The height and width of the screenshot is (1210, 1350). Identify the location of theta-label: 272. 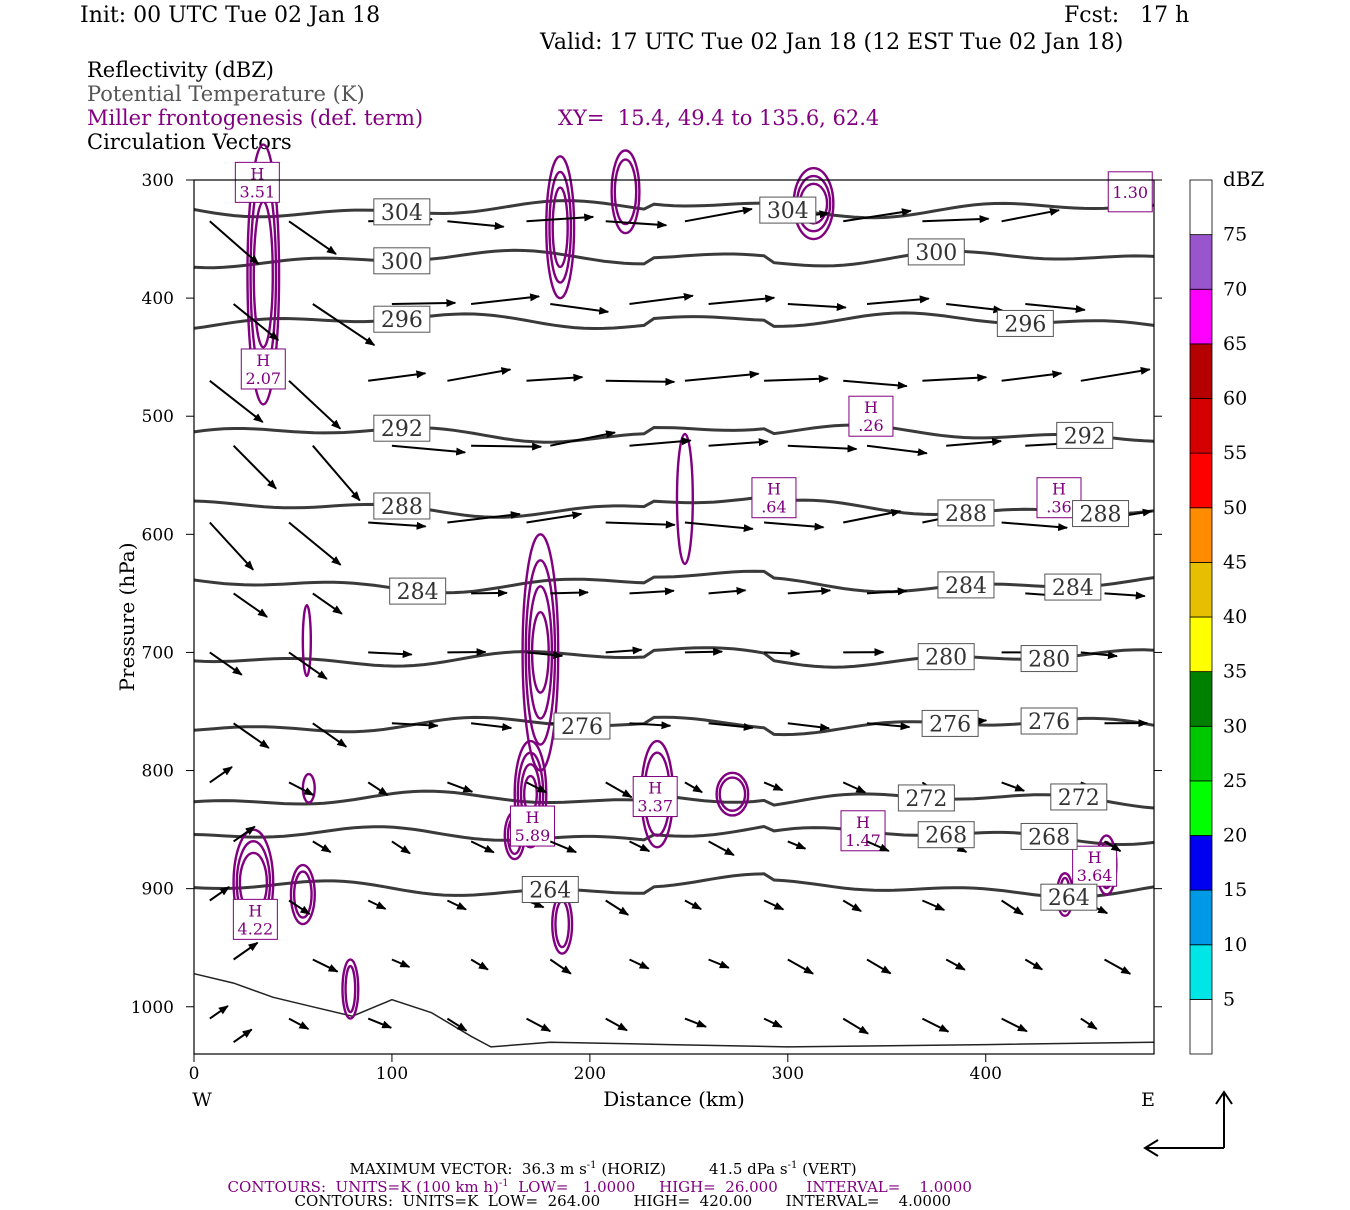
(926, 799).